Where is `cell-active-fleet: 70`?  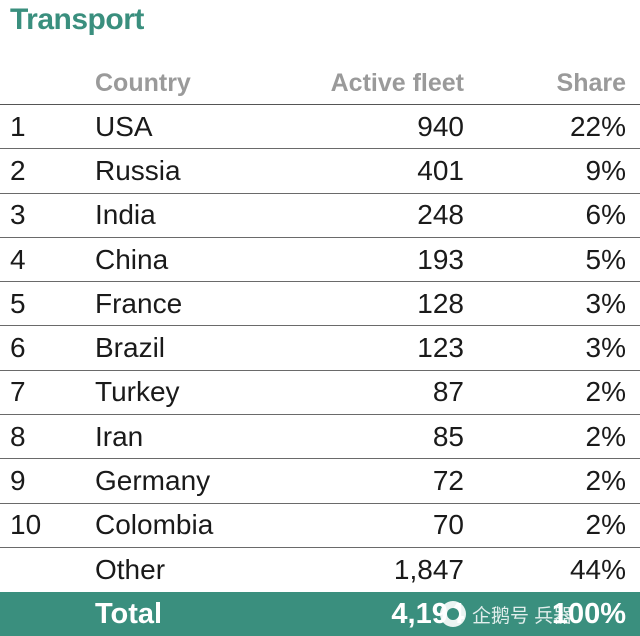 cell-active-fleet: 70 is located at coordinates (448, 525).